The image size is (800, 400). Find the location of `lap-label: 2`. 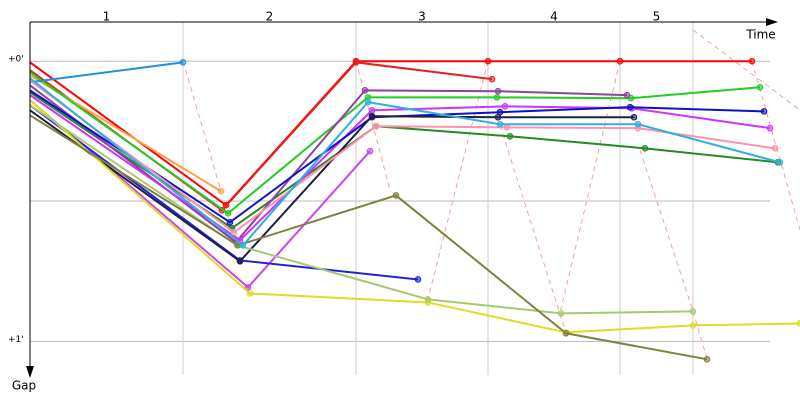

lap-label: 2 is located at coordinates (270, 17).